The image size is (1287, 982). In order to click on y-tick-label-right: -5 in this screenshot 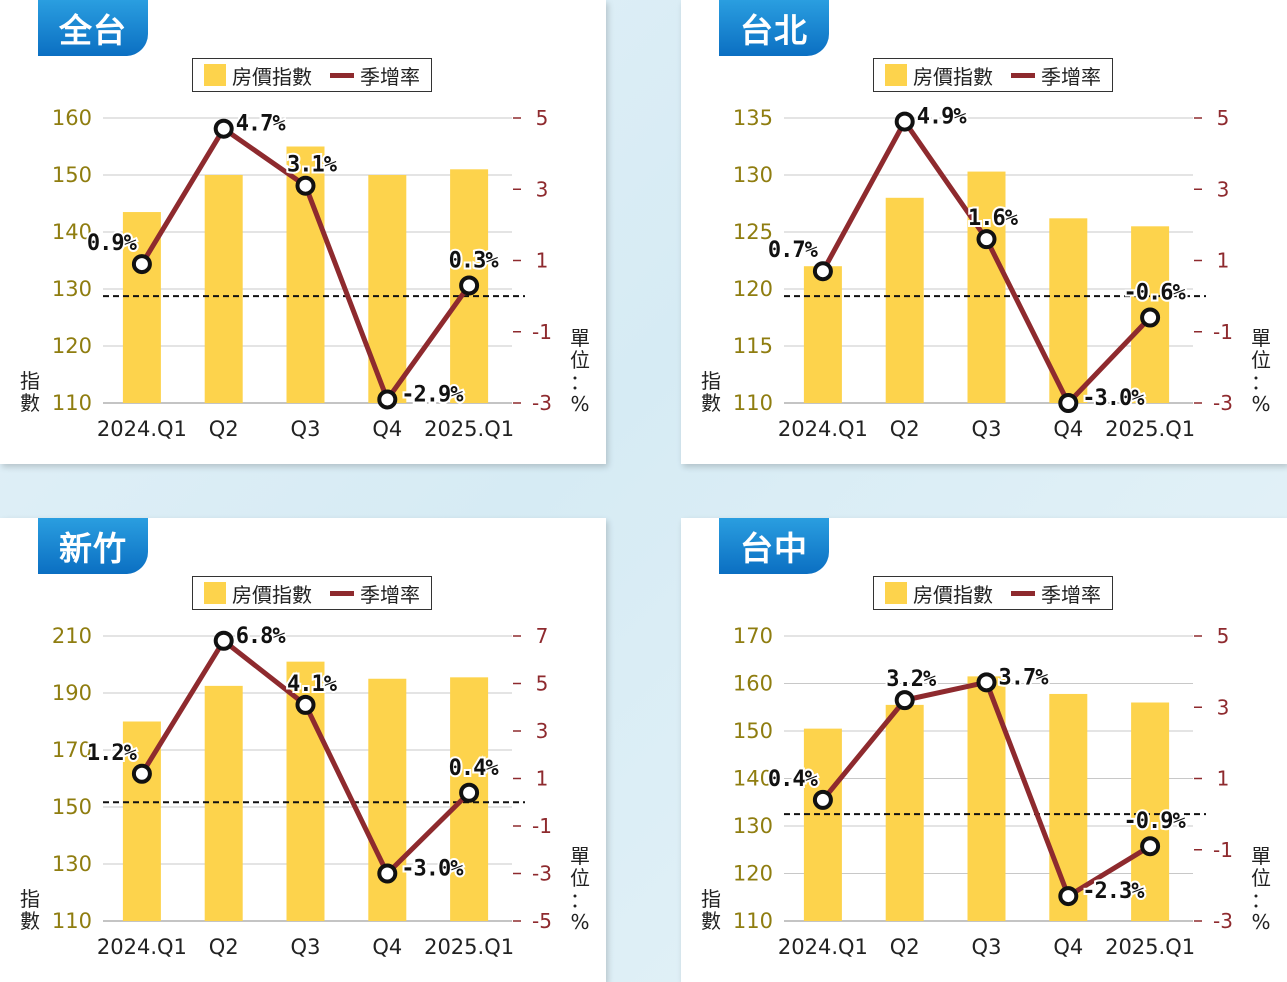, I will do `click(542, 921)`.